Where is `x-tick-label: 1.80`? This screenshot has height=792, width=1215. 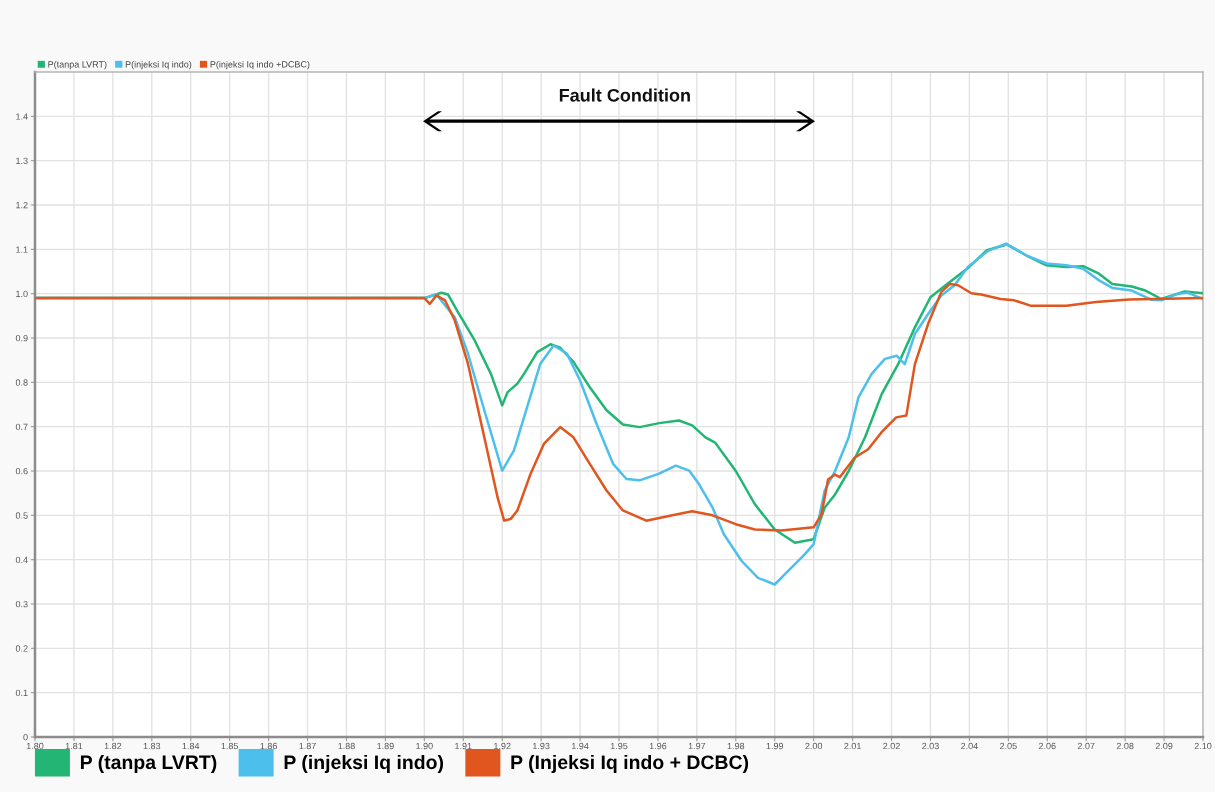
x-tick-label: 1.80 is located at coordinates (35, 746).